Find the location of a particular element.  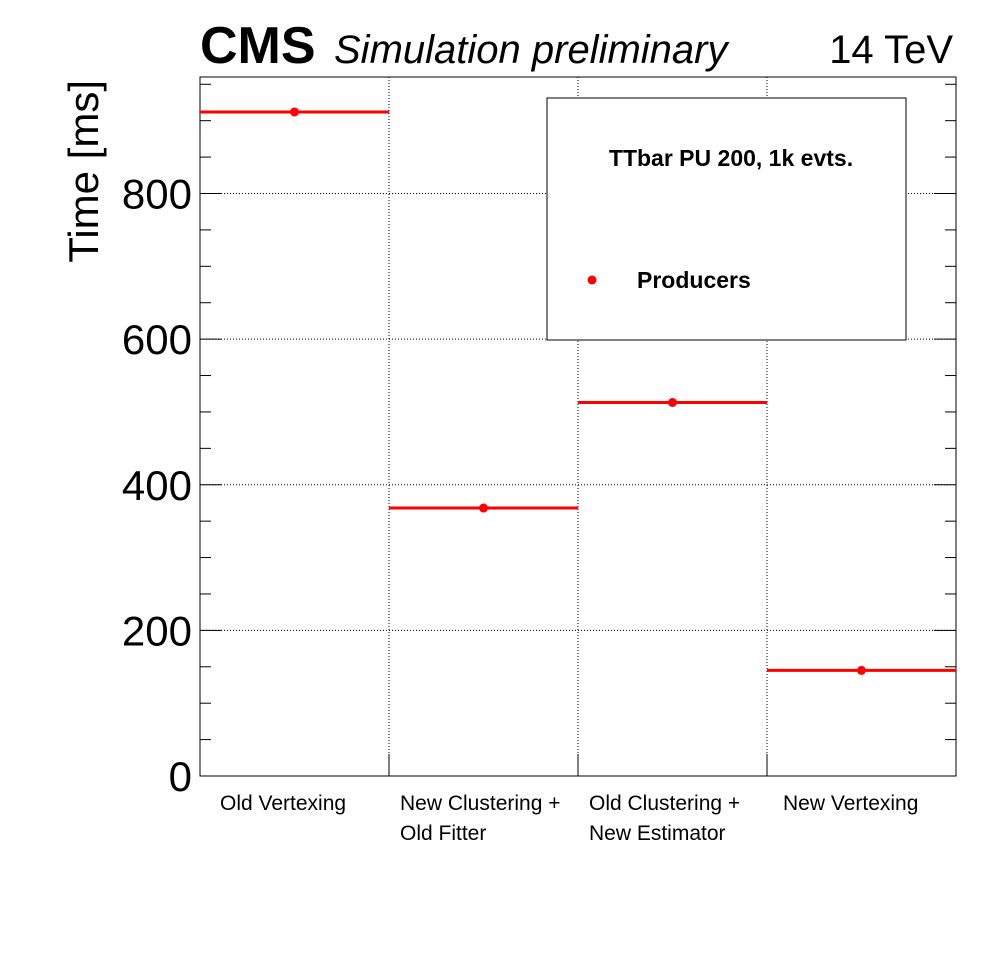

x-tick-label: New Vertexing is located at coordinates (850, 803).